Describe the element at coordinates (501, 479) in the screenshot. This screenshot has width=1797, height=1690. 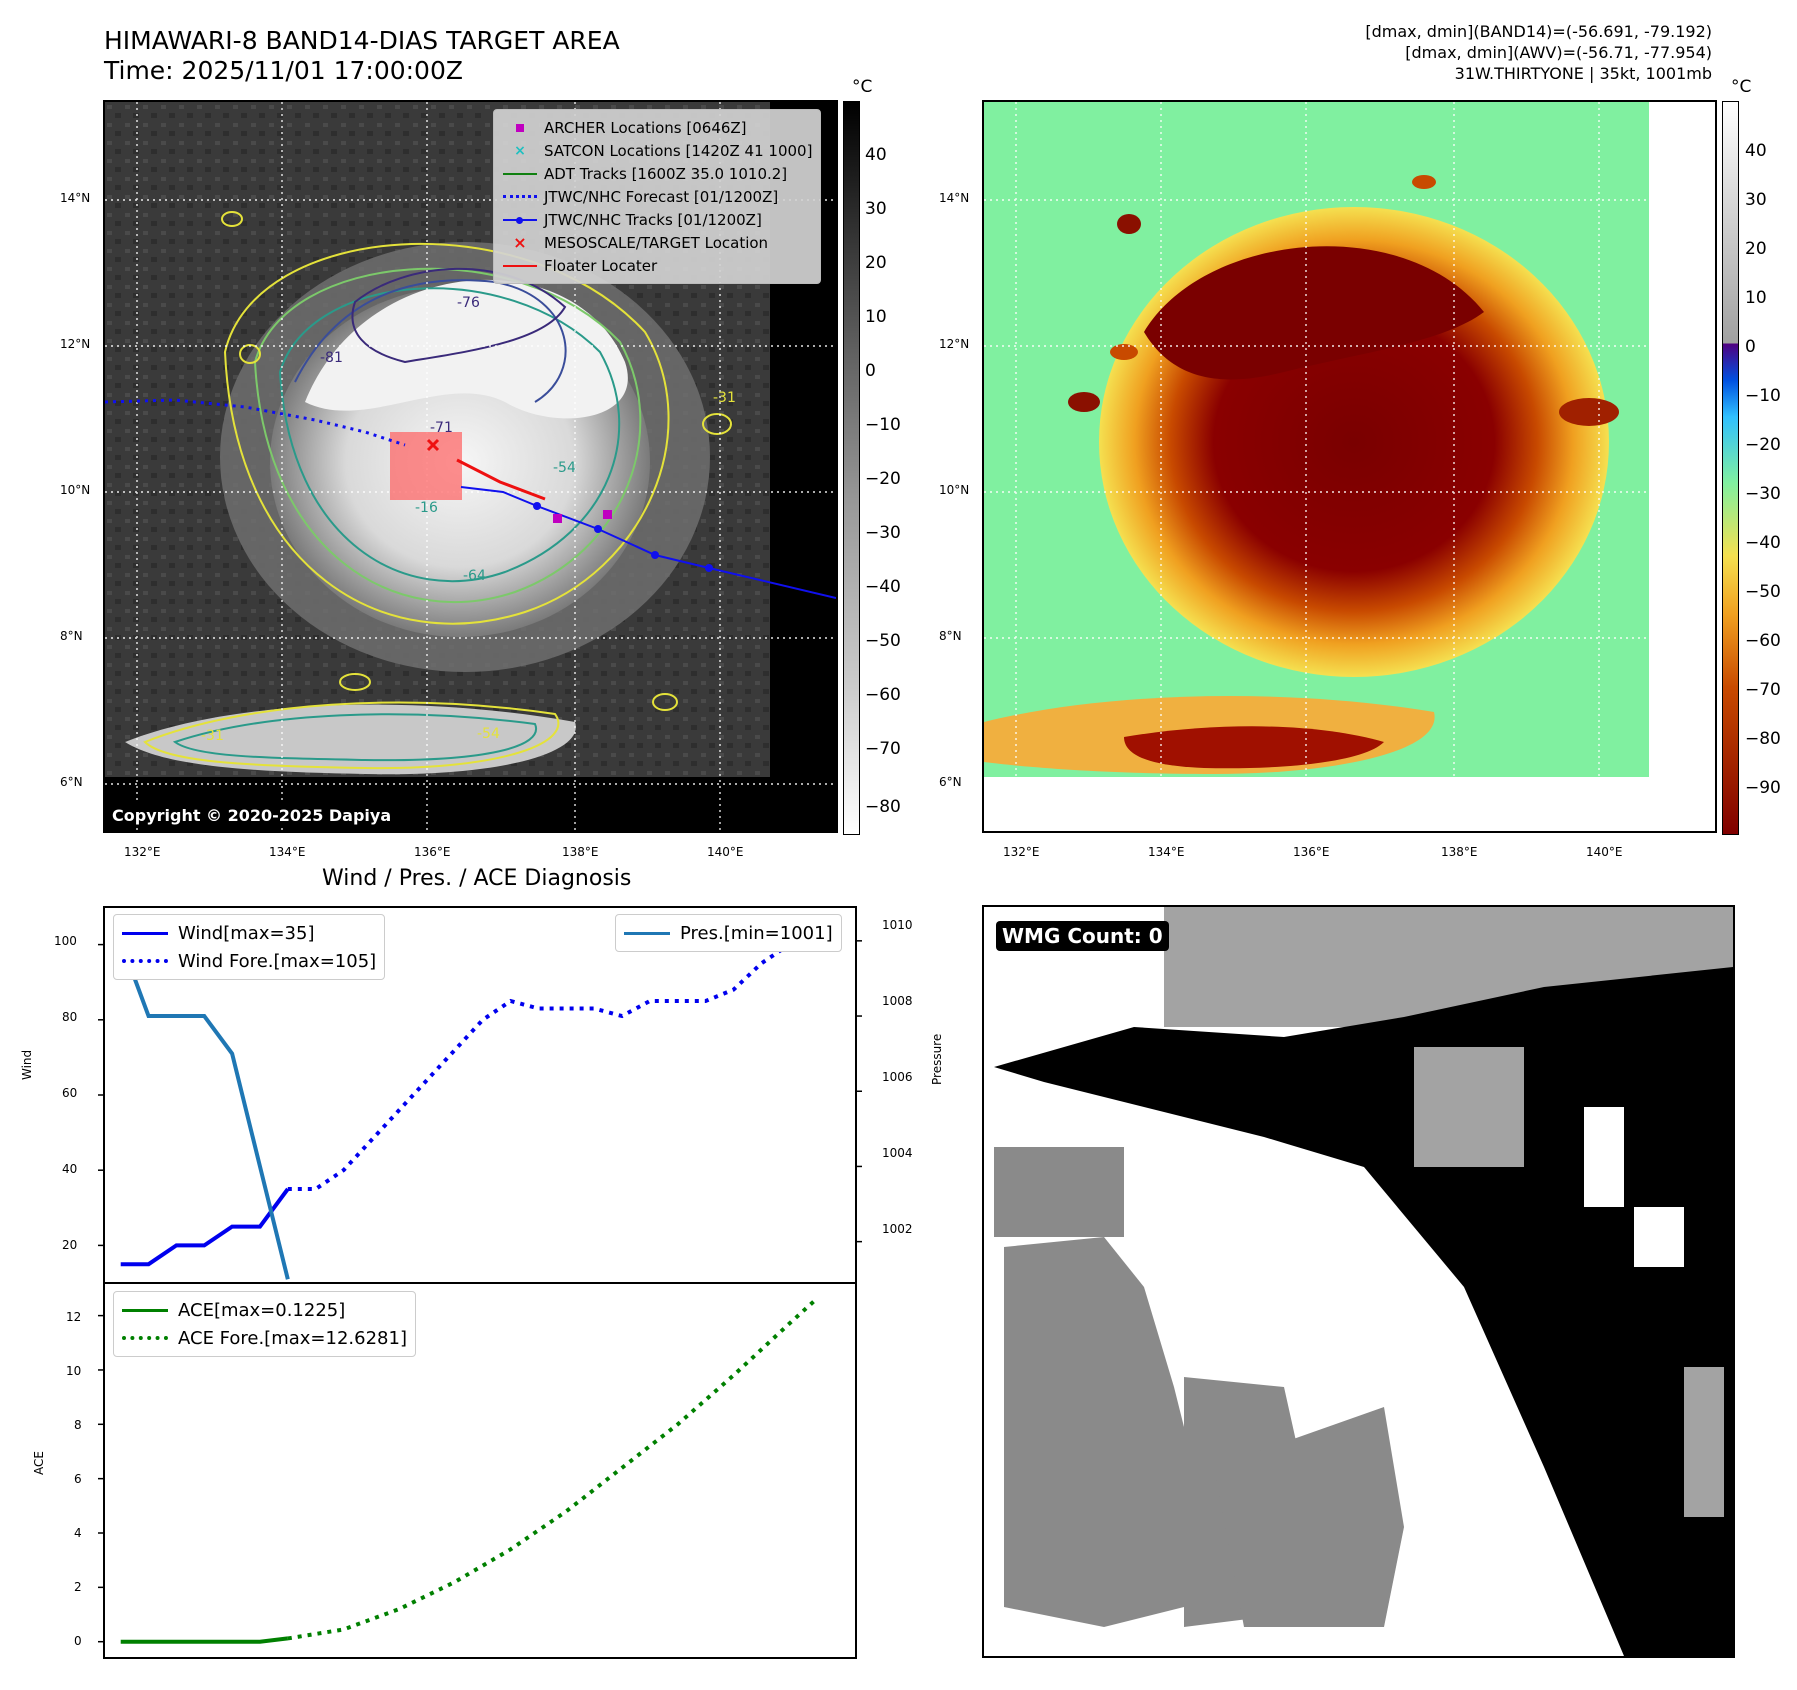
I see `floater-locater-line` at that location.